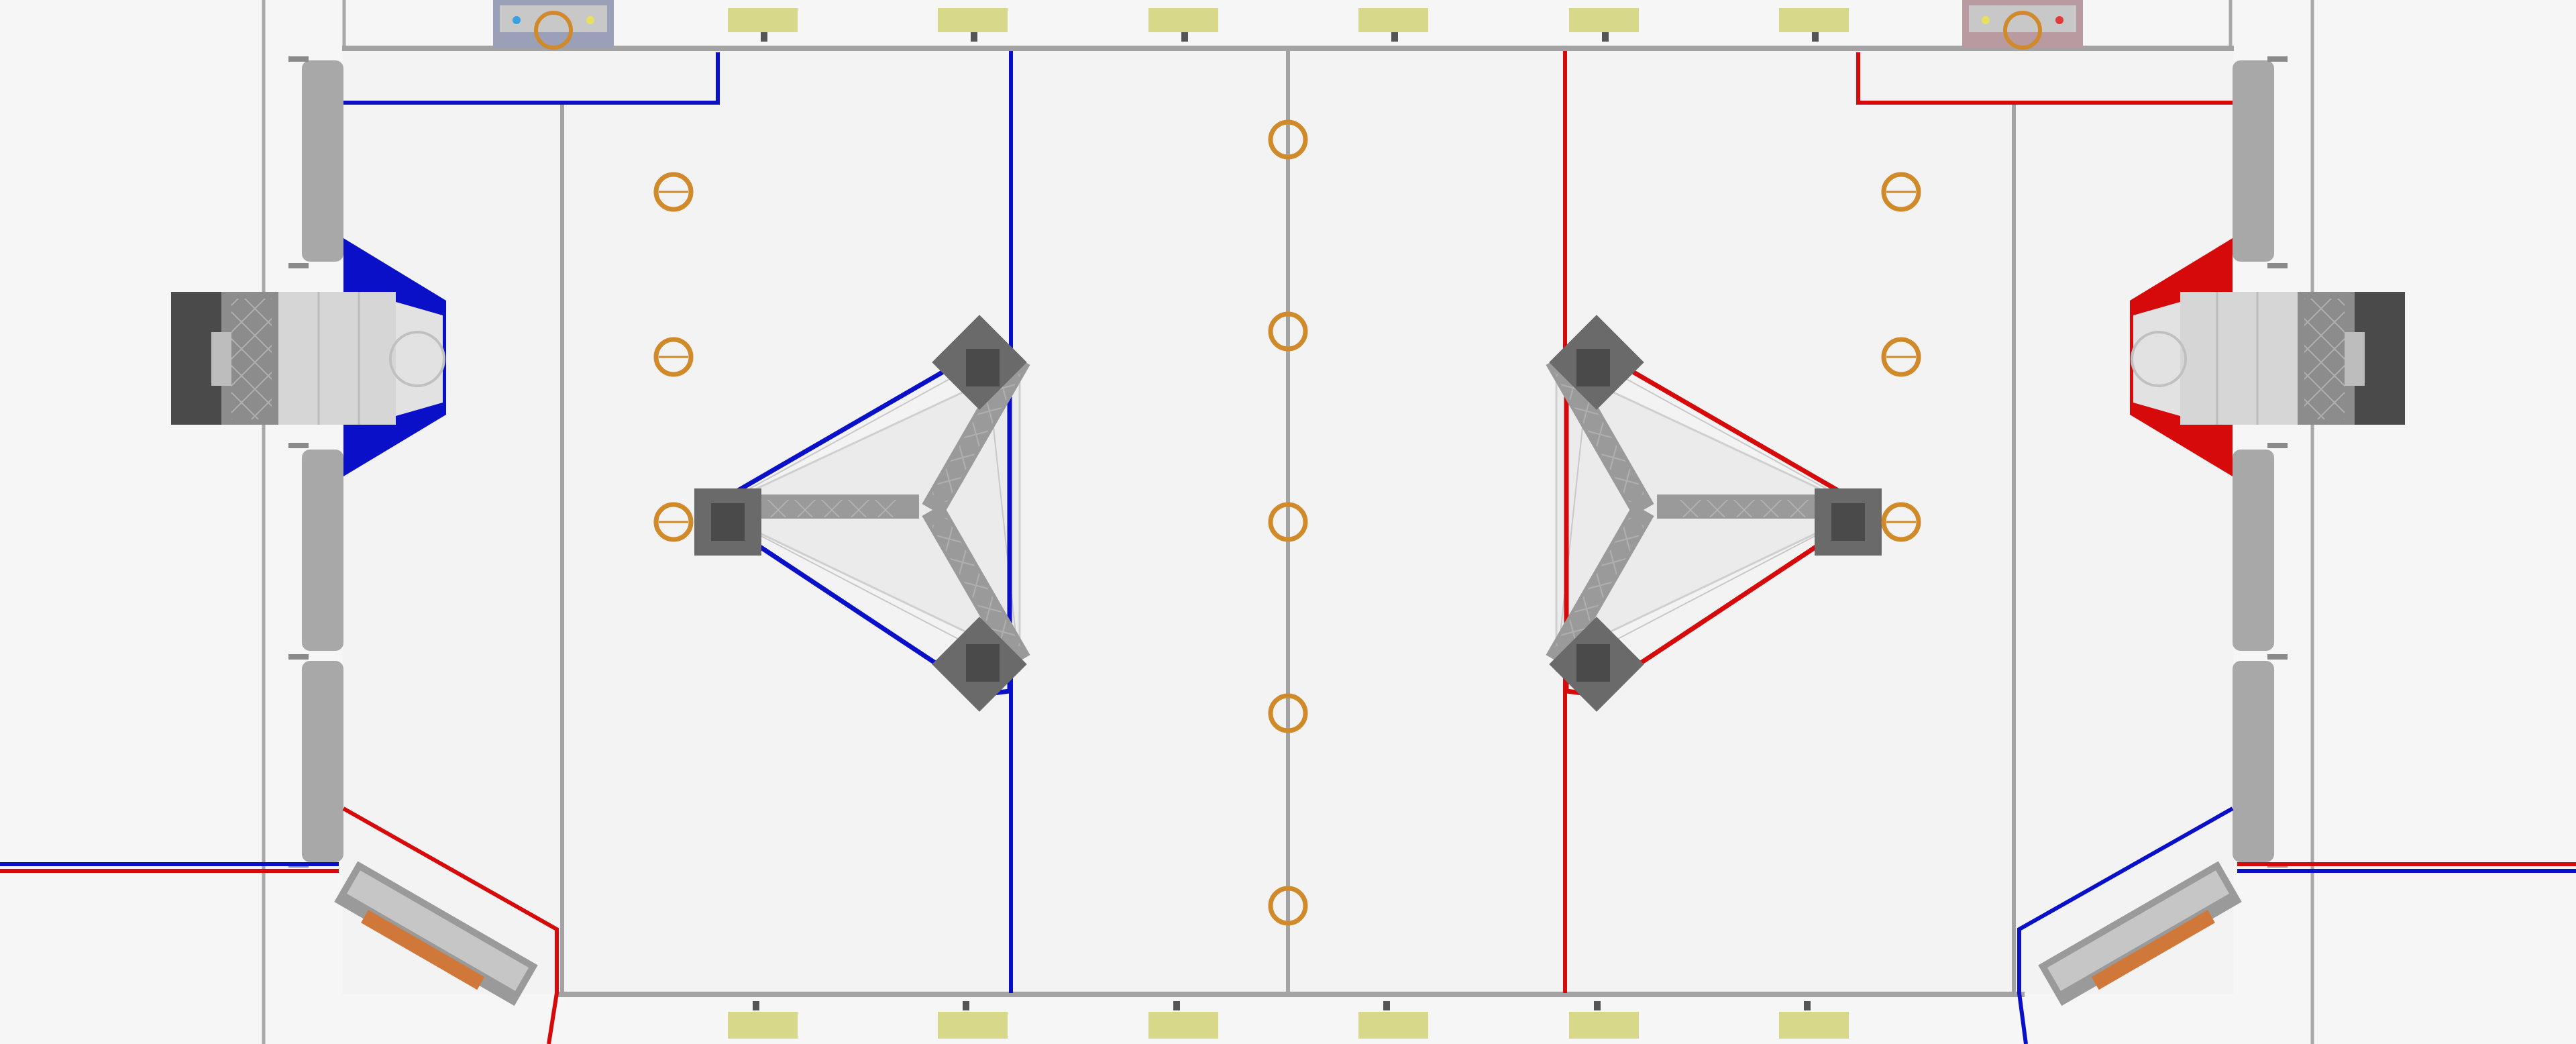 This screenshot has width=2576, height=1044. What do you see at coordinates (862, 513) in the screenshot?
I see `blue-stage` at bounding box center [862, 513].